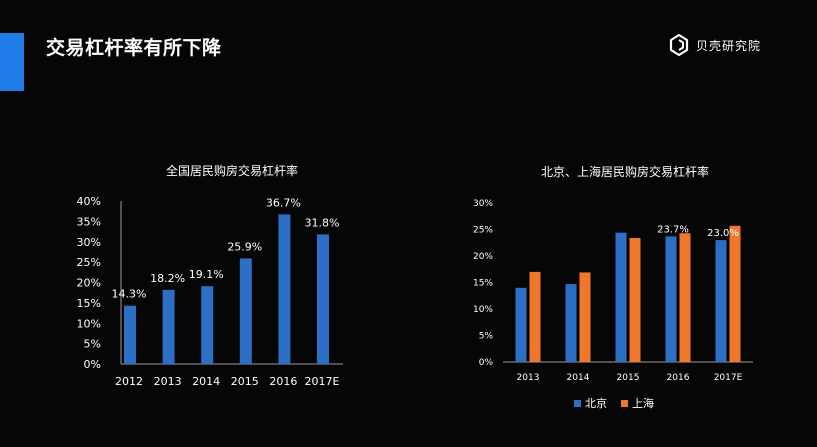  I want to click on chart1-y-tick-label: 30%, so click(89, 242).